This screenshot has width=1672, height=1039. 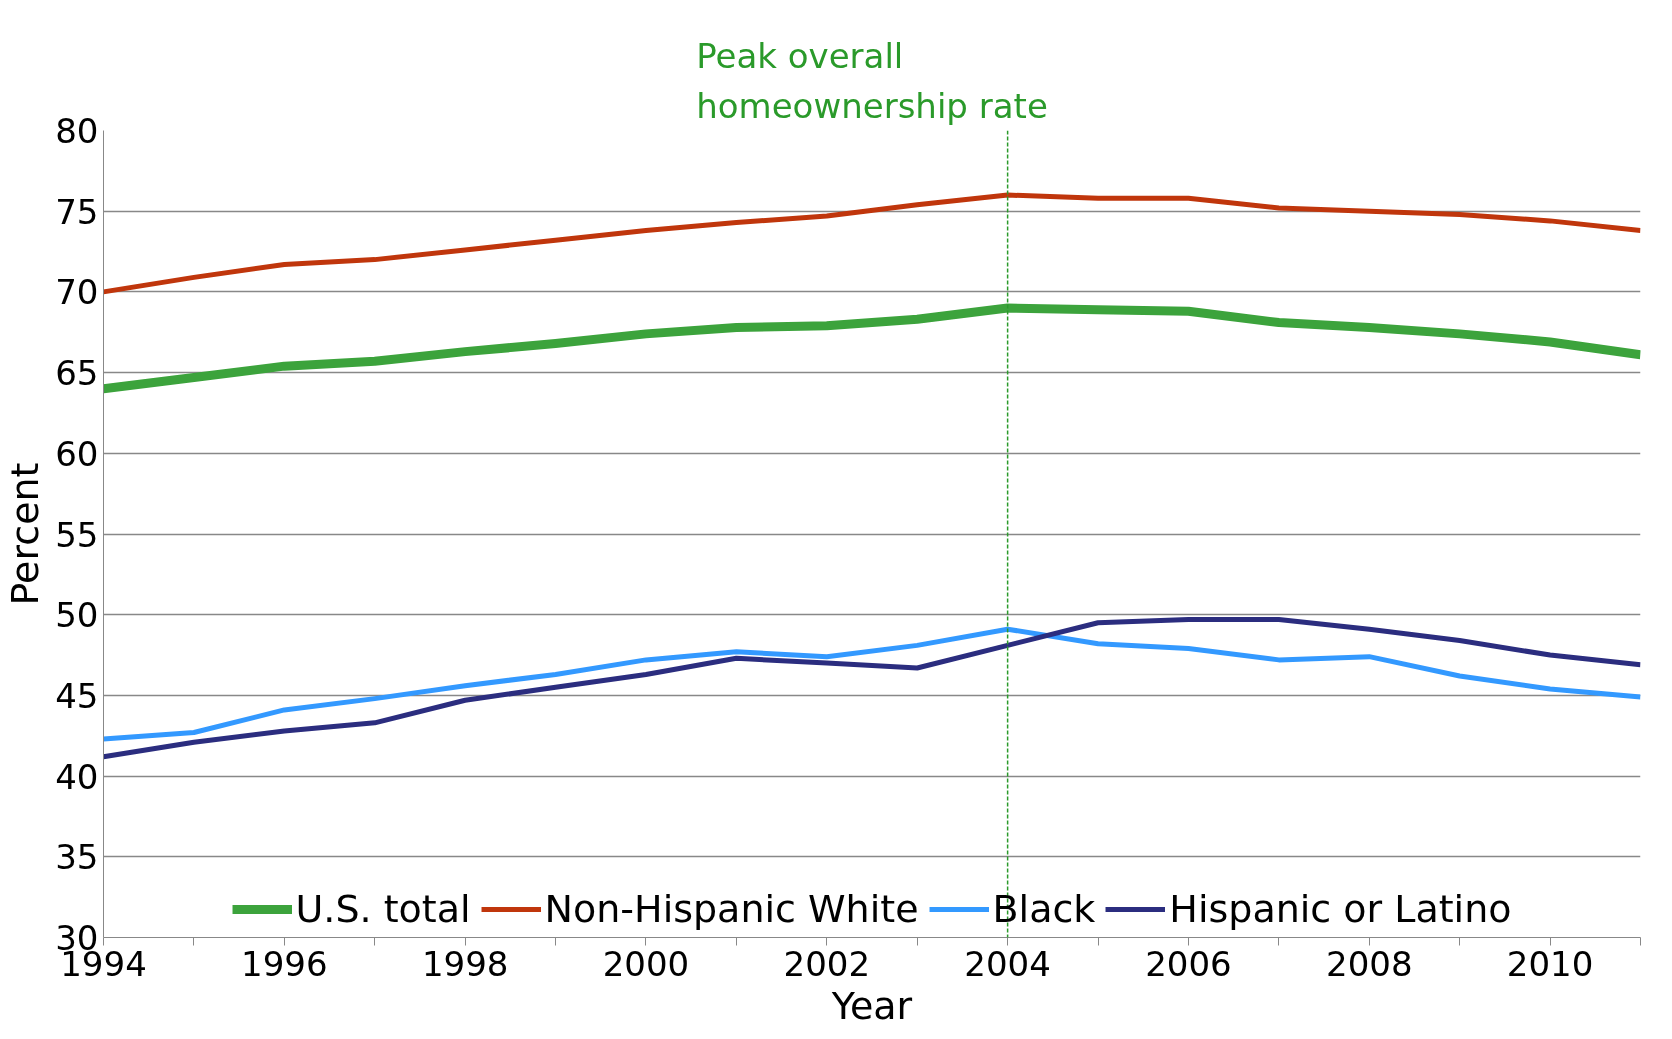 What do you see at coordinates (1007, 963) in the screenshot?
I see `x-tick-label: 2004` at bounding box center [1007, 963].